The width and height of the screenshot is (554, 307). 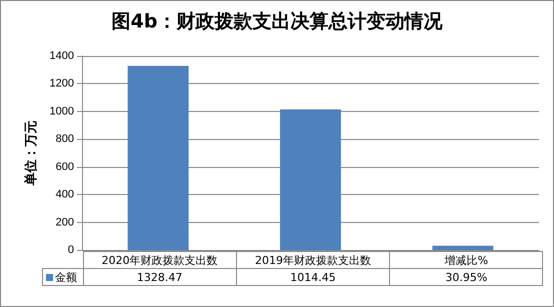 What do you see at coordinates (65, 139) in the screenshot?
I see `y-tick-label: 800` at bounding box center [65, 139].